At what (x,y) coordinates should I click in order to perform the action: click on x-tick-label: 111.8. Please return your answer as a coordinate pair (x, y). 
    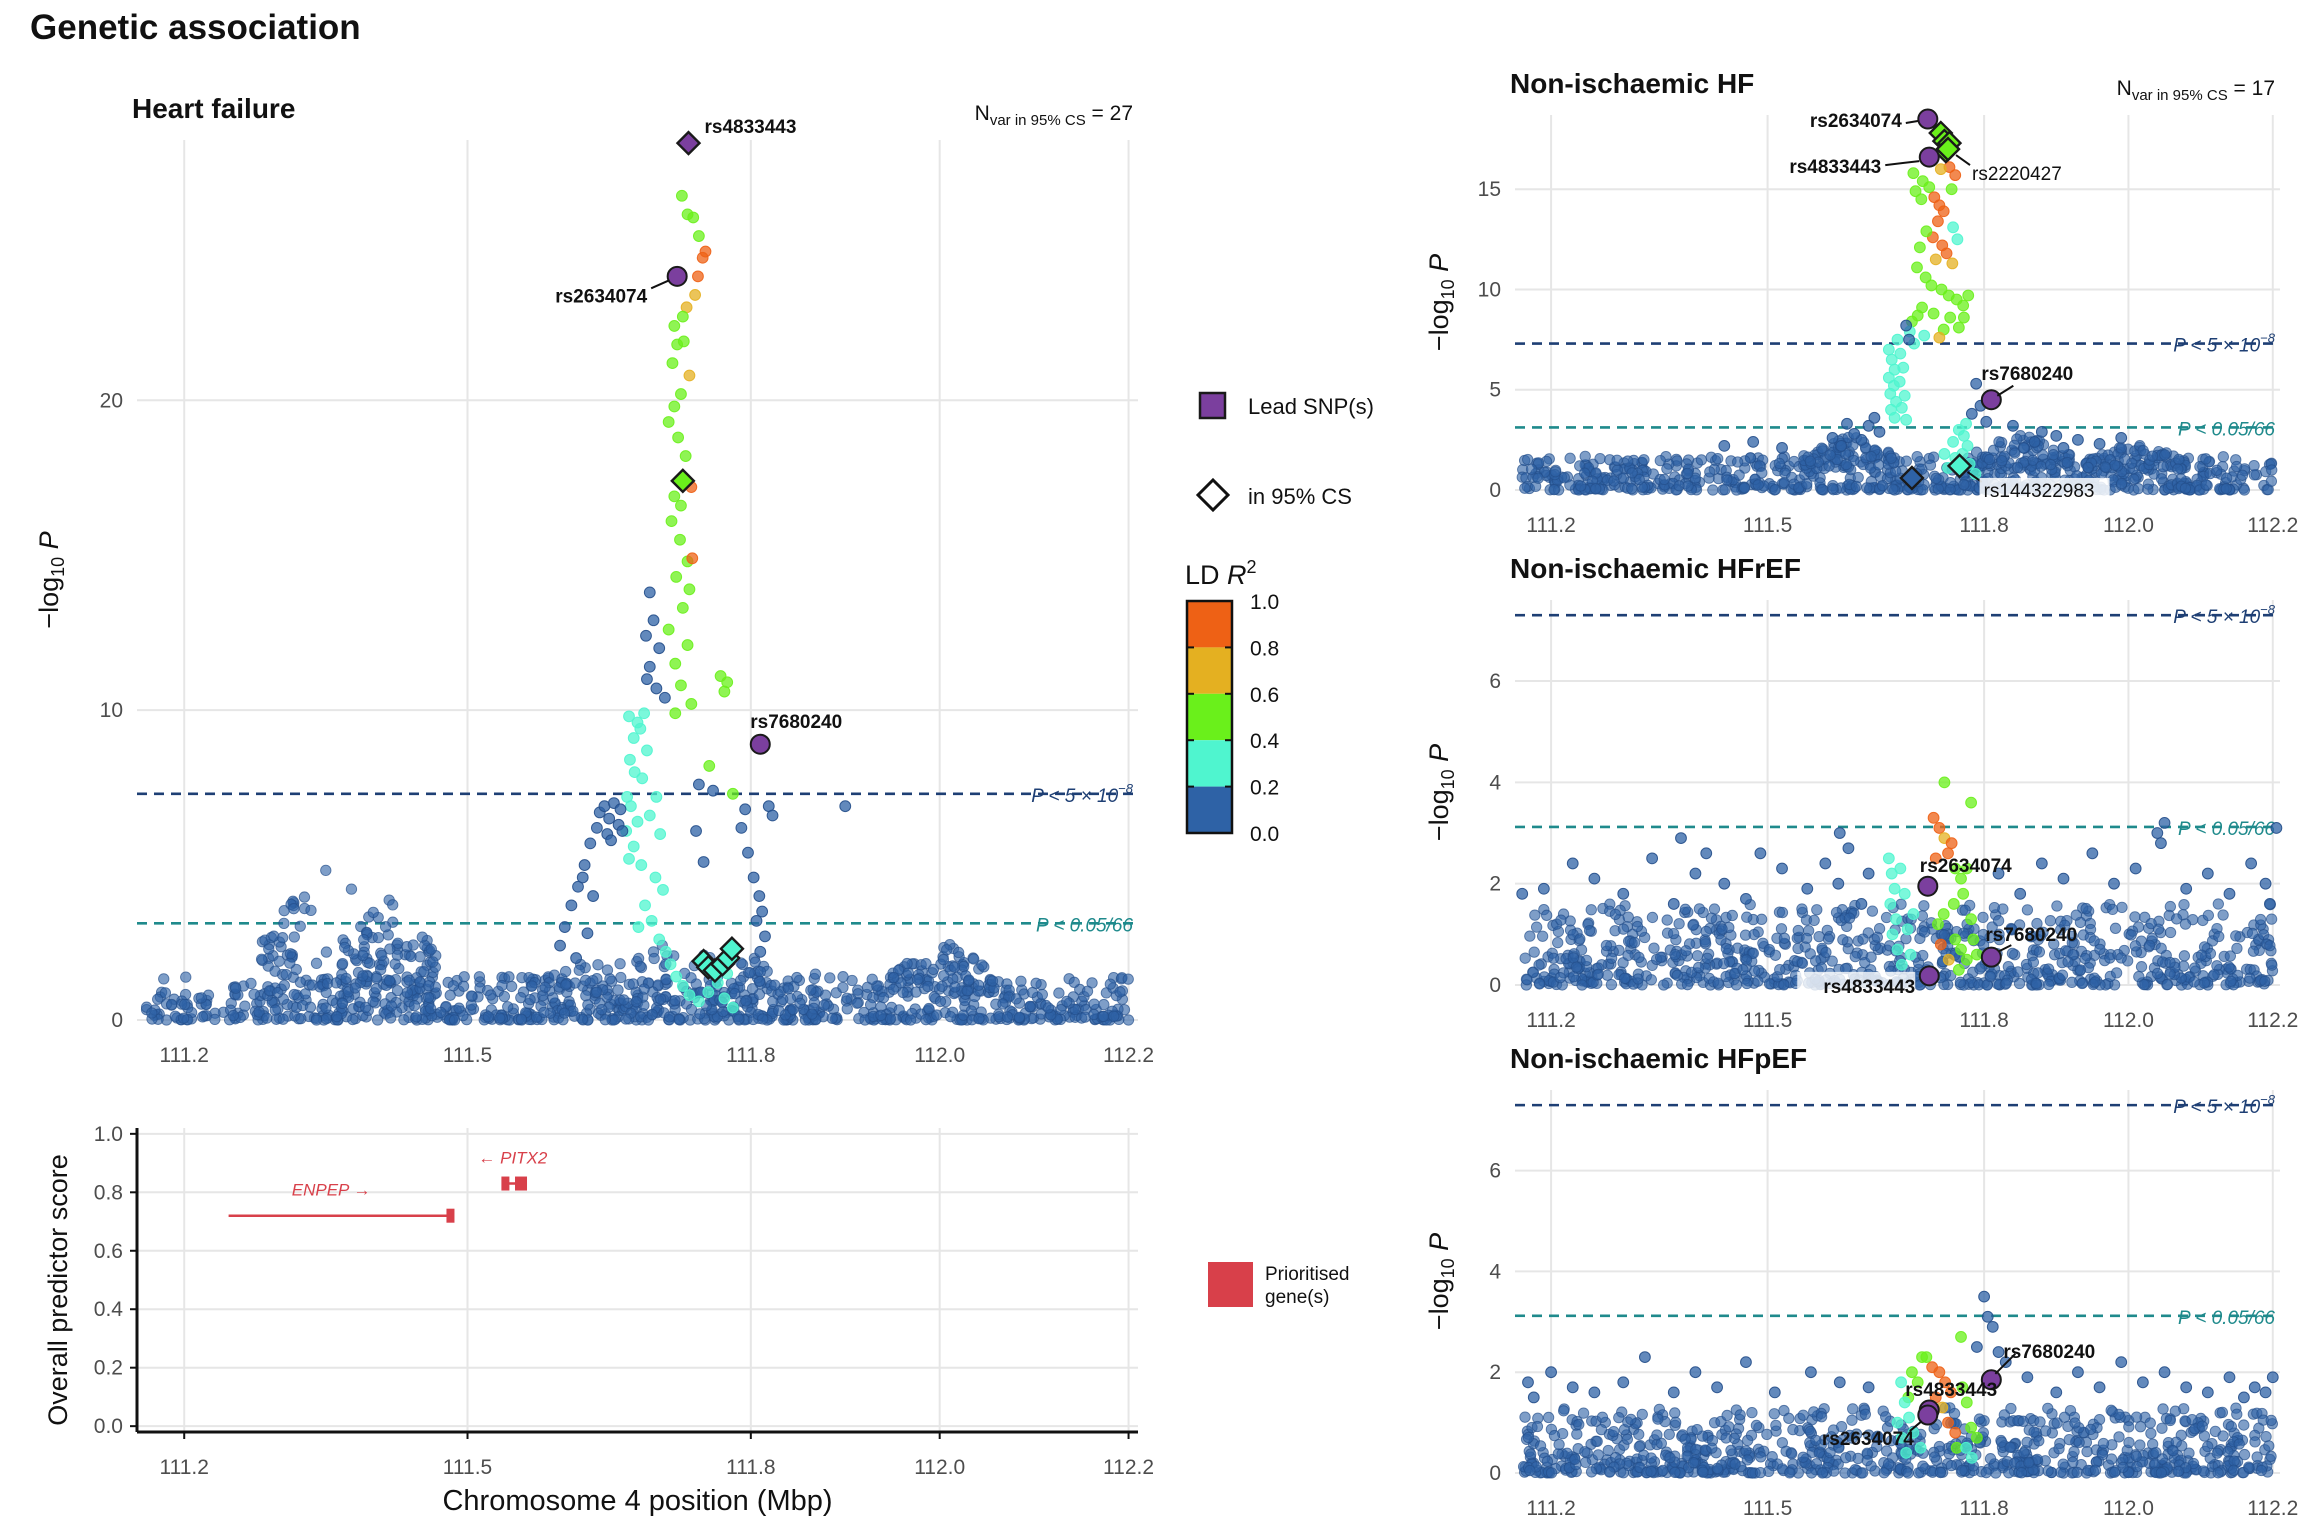
    Looking at the image, I should click on (1983, 1020).